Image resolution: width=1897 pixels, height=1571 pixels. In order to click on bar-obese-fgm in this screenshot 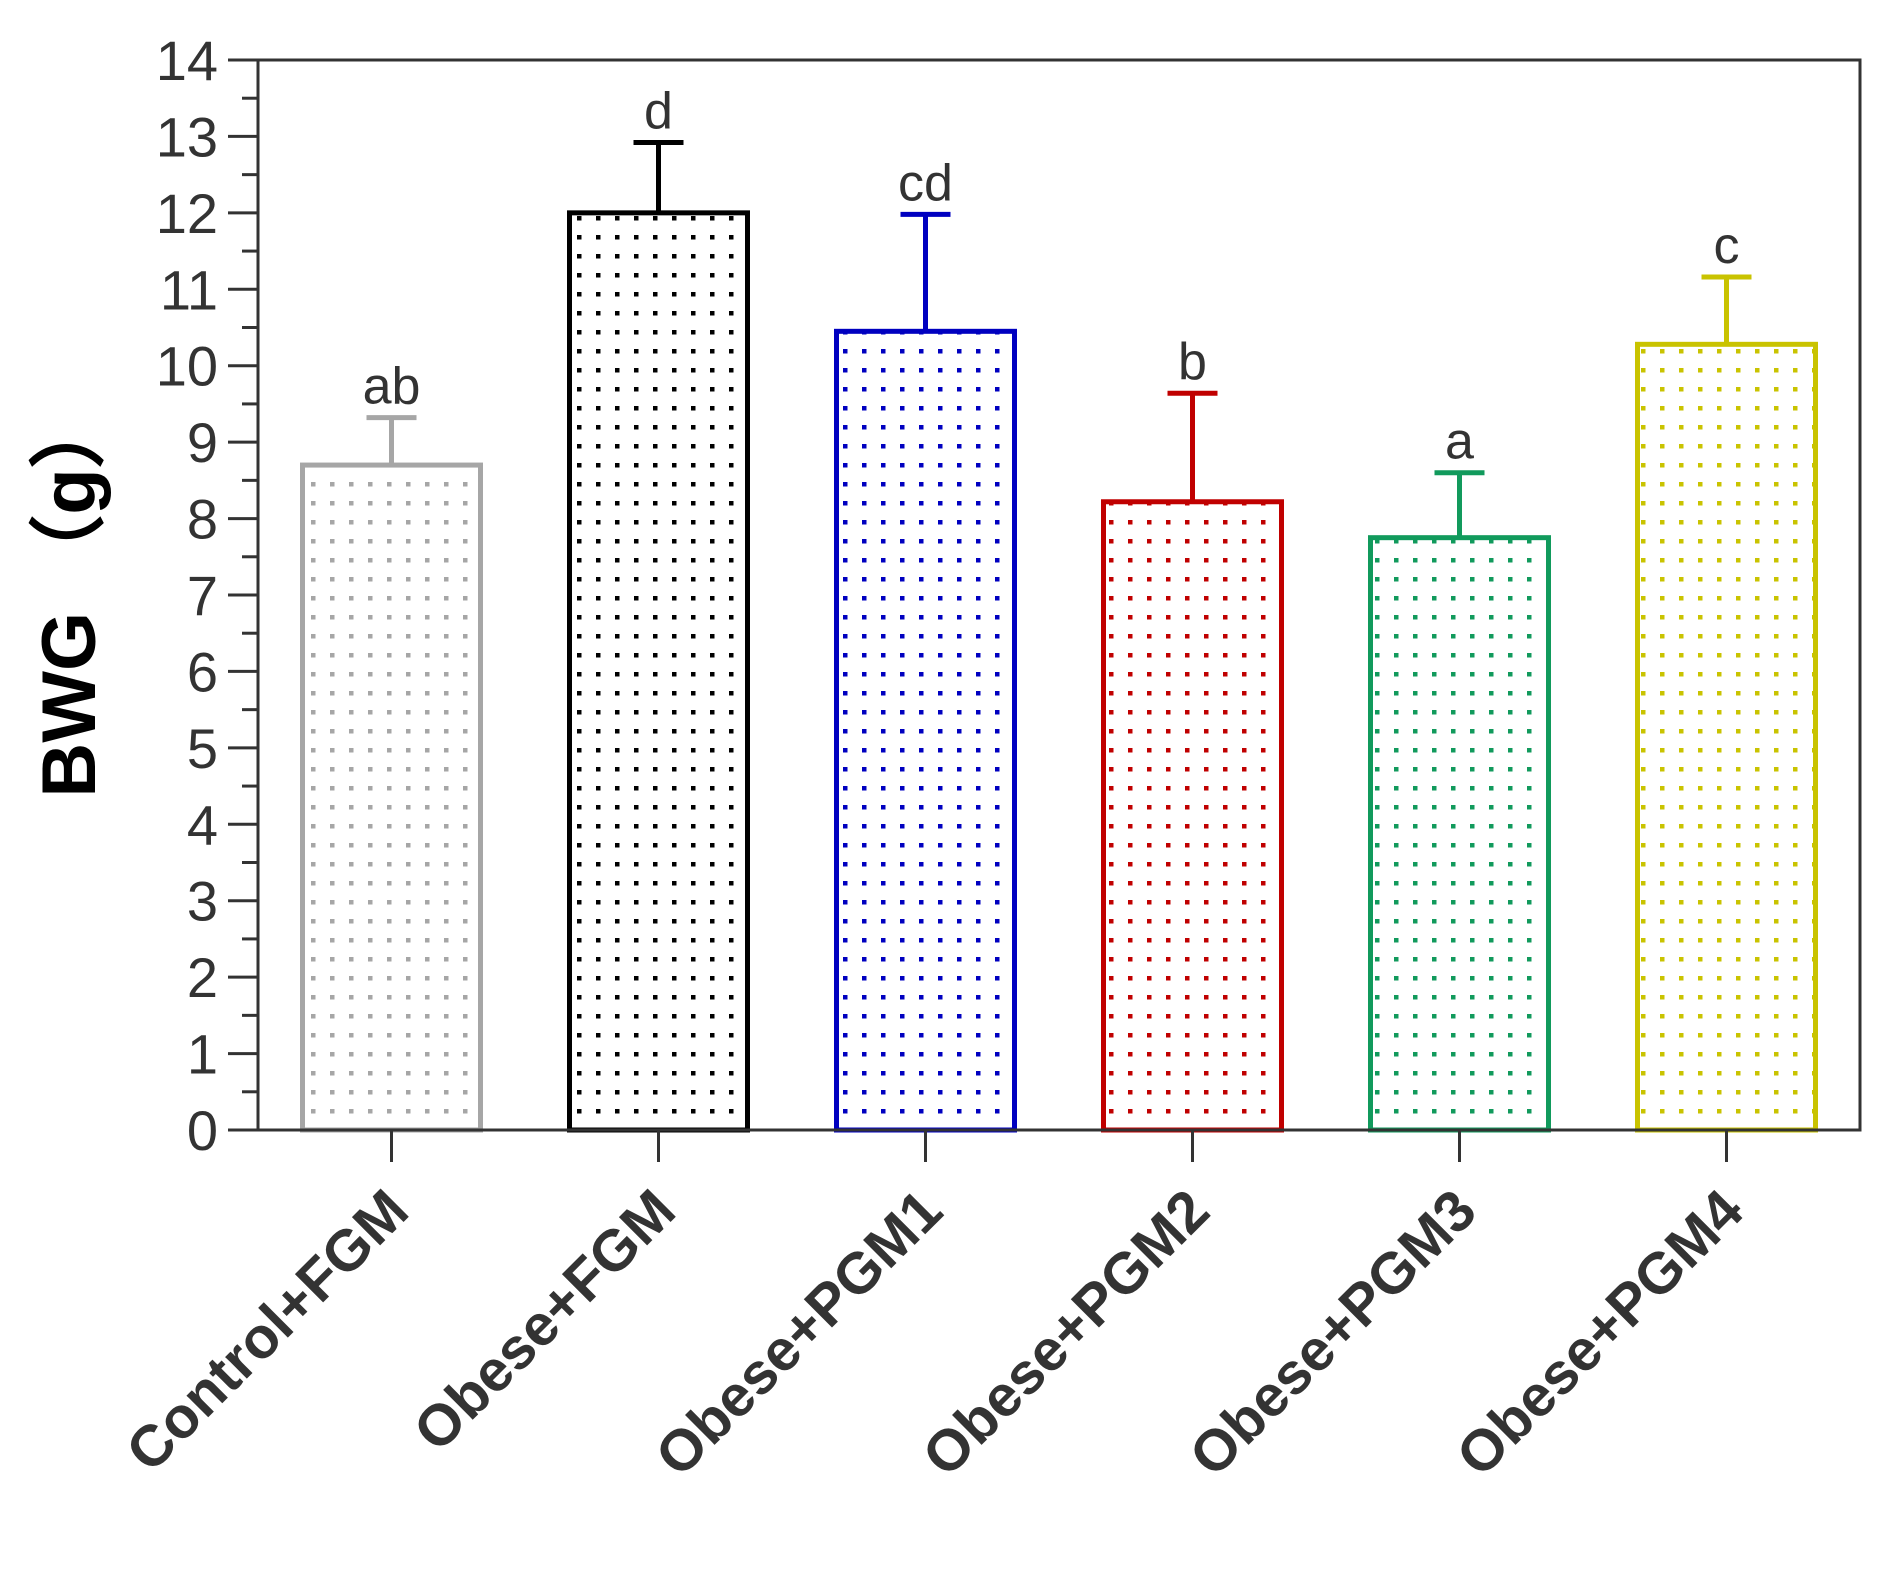, I will do `click(658, 671)`.